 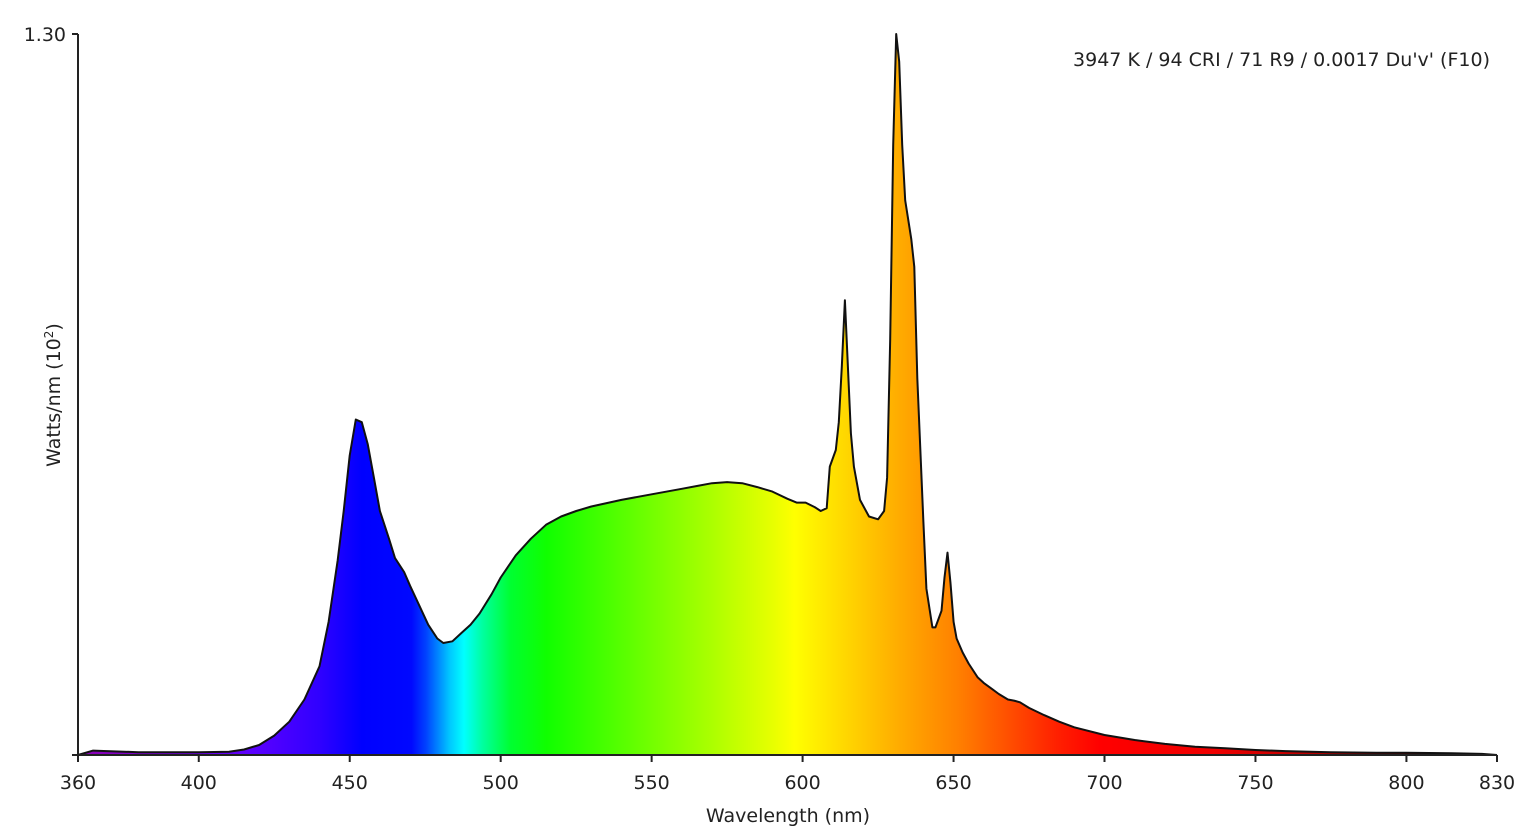 What do you see at coordinates (1255, 783) in the screenshot?
I see `x-tick-label-750: 750` at bounding box center [1255, 783].